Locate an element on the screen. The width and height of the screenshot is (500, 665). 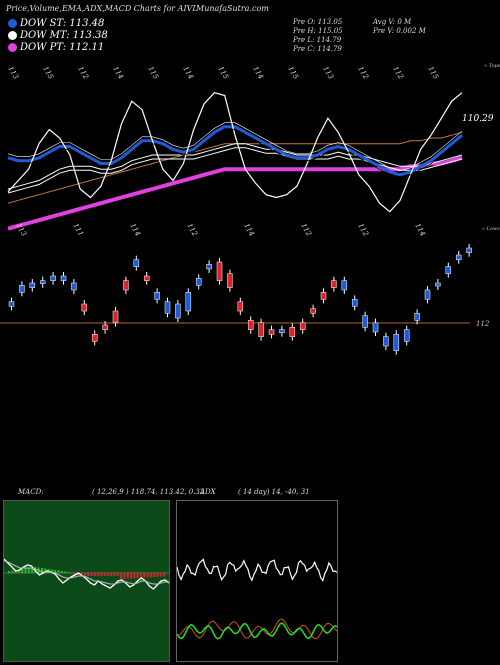
macd-params: ( 12,26,9 ) 118.74, 113.42, 0.32 is located at coordinates (148, 492).